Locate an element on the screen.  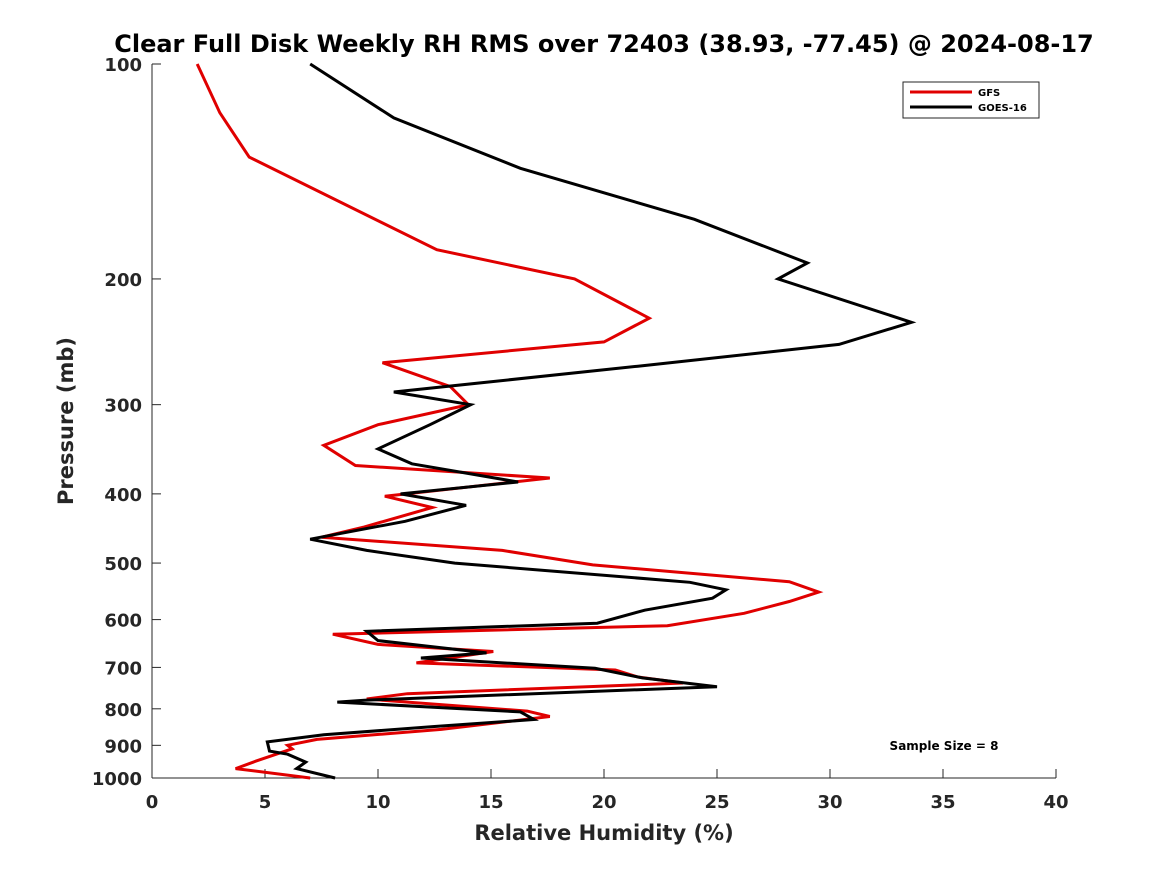
y-tick-label: 600 is located at coordinates (123, 621).